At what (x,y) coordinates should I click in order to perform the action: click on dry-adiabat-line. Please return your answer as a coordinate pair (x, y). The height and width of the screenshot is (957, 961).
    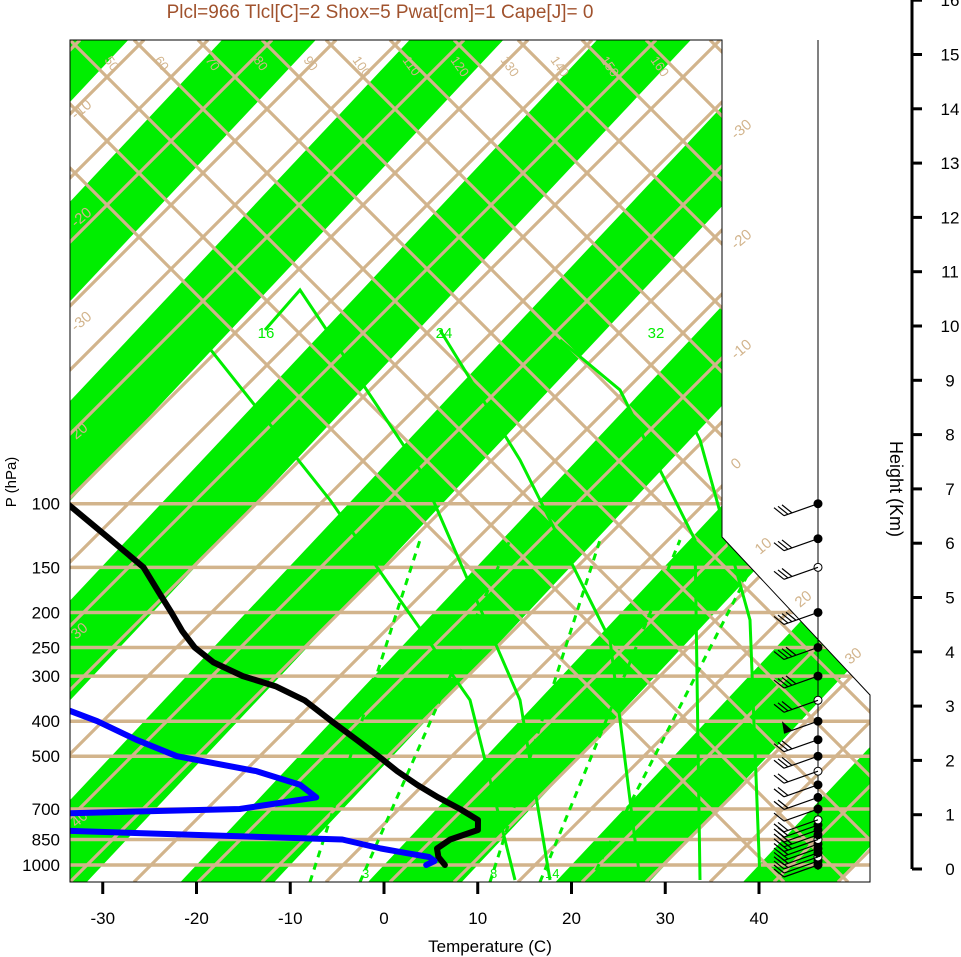
    Looking at the image, I should click on (789, 461).